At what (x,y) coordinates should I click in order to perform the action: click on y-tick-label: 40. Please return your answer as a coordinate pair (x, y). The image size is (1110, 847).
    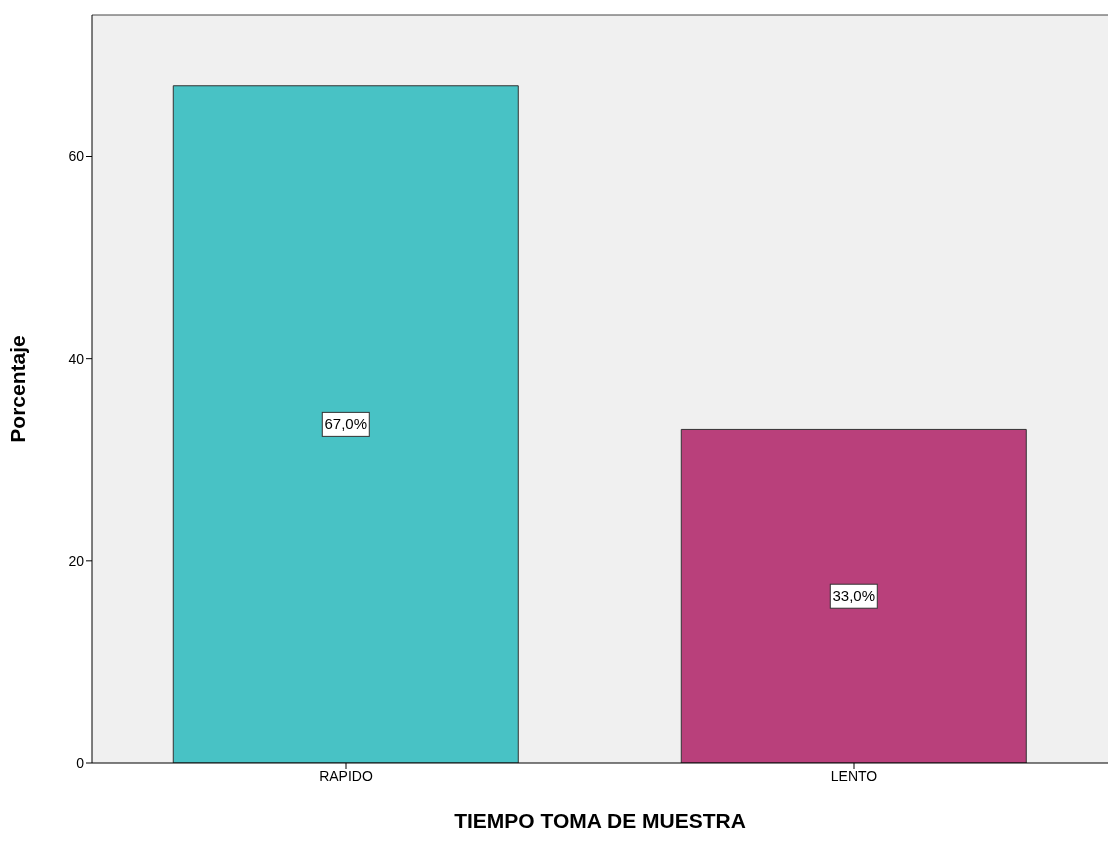
    Looking at the image, I should click on (76, 358).